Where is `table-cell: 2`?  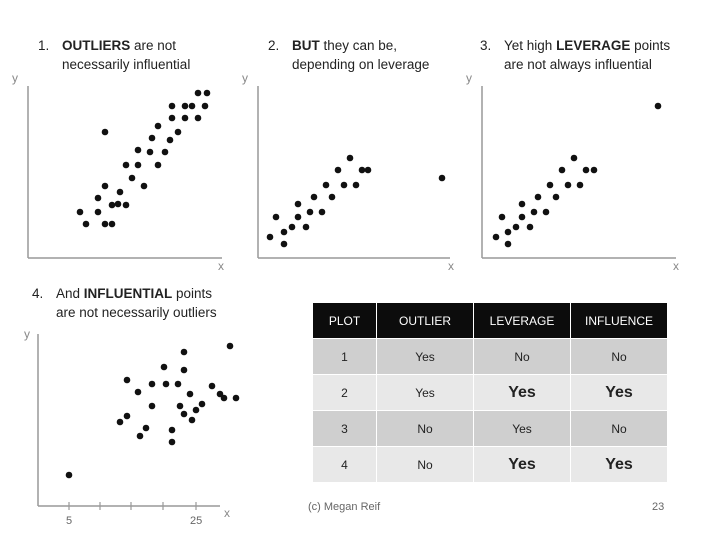 table-cell: 2 is located at coordinates (344, 392).